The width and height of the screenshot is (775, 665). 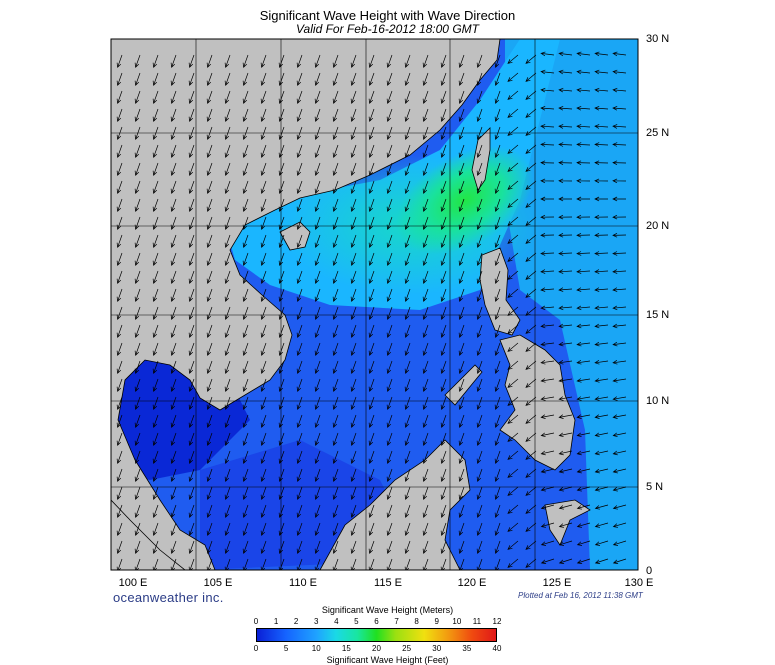 What do you see at coordinates (396, 621) in the screenshot?
I see `meter-tick: 7` at bounding box center [396, 621].